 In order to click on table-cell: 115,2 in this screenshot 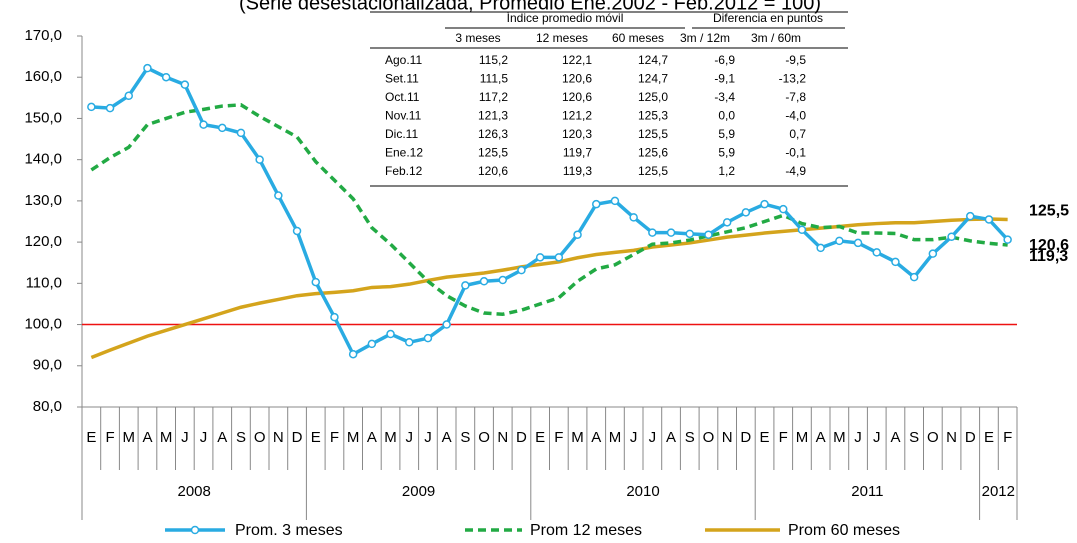, I will do `click(493, 60)`.